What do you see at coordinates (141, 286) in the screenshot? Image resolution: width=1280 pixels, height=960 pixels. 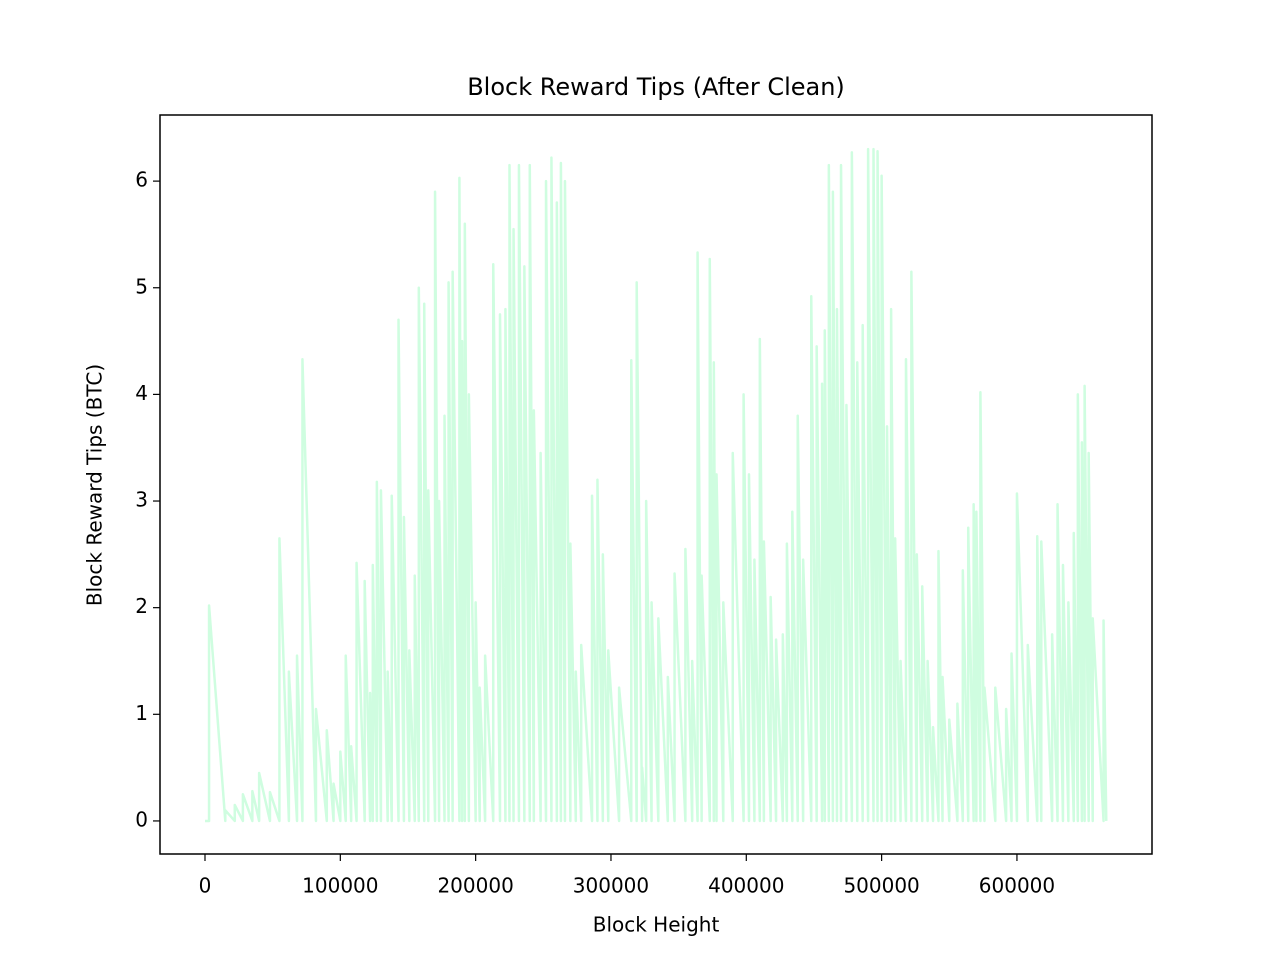 I see `y-tick-label: 5` at bounding box center [141, 286].